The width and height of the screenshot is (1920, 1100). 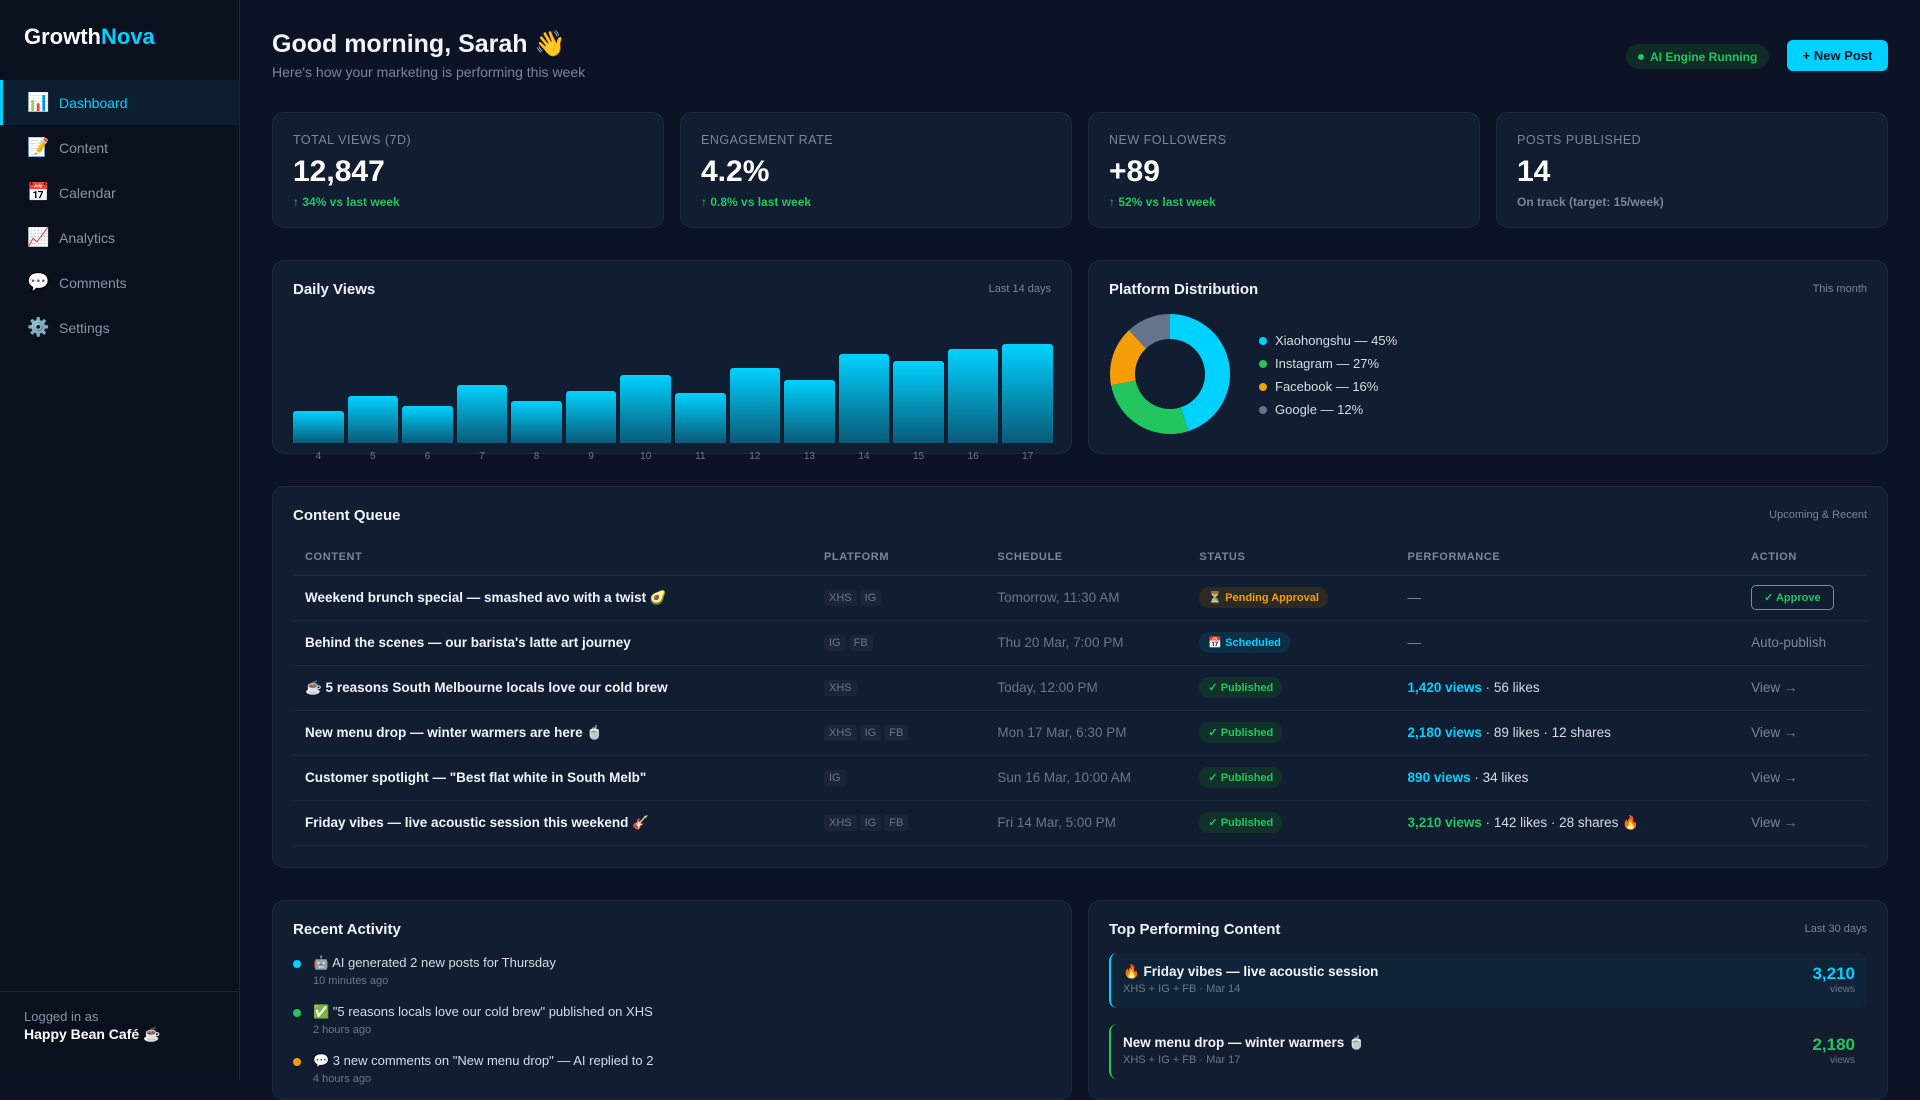 What do you see at coordinates (1336, 340) in the screenshot?
I see `legend-label: Xiaohongshu — 45%` at bounding box center [1336, 340].